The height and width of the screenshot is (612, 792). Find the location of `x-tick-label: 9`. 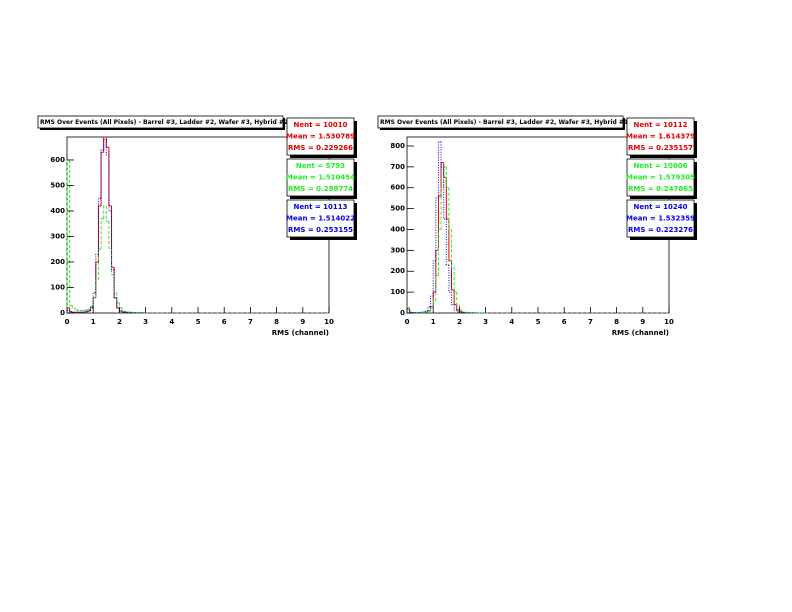

x-tick-label: 9 is located at coordinates (642, 322).